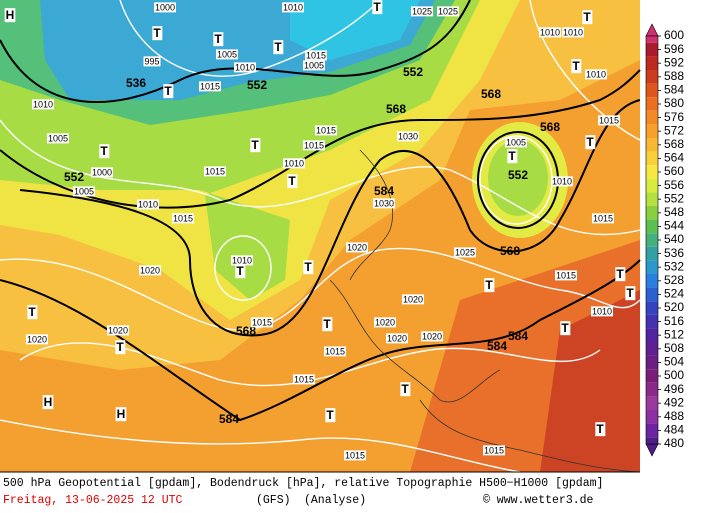 The image size is (704, 513). I want to click on colorbar-label: 564, so click(674, 158).